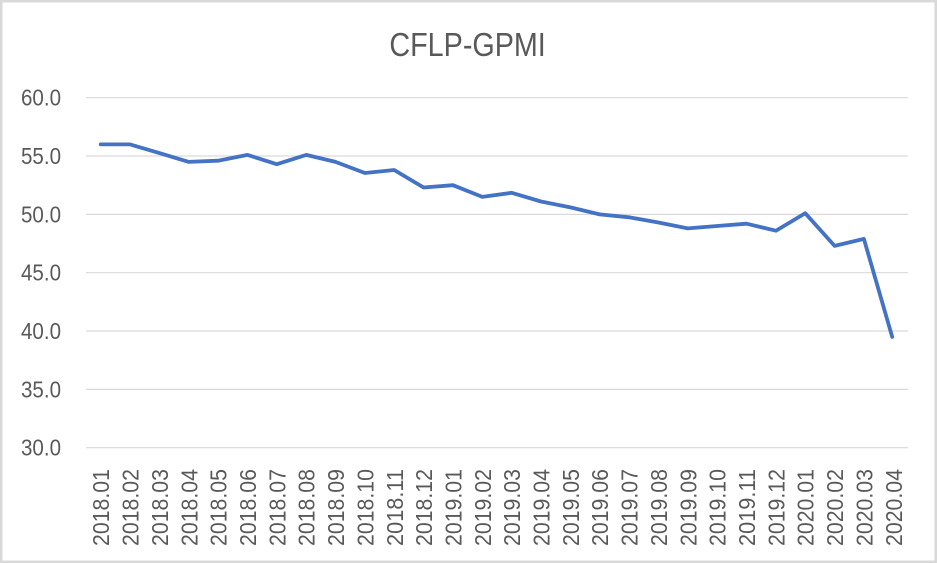 The height and width of the screenshot is (563, 937). Describe the element at coordinates (336, 507) in the screenshot. I see `svg-text: 2018.09` at that location.